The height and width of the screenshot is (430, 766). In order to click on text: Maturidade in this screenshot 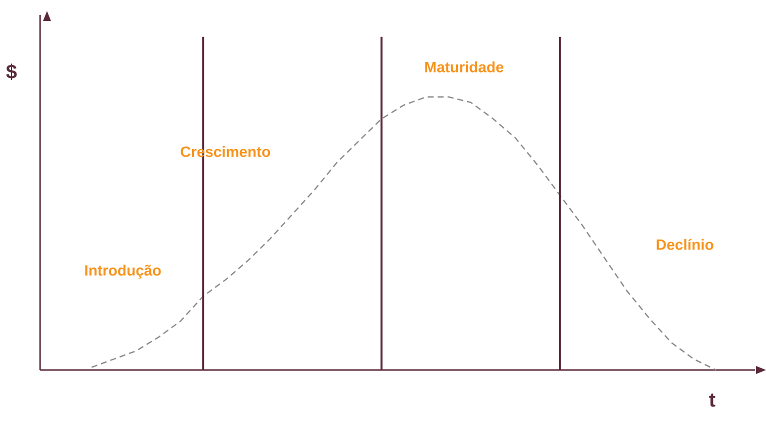, I will do `click(464, 66)`.